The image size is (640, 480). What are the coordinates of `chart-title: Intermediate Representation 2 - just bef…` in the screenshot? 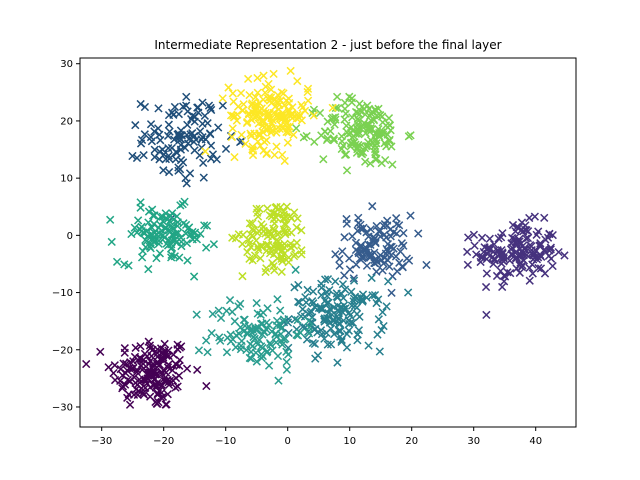 It's located at (327, 45).